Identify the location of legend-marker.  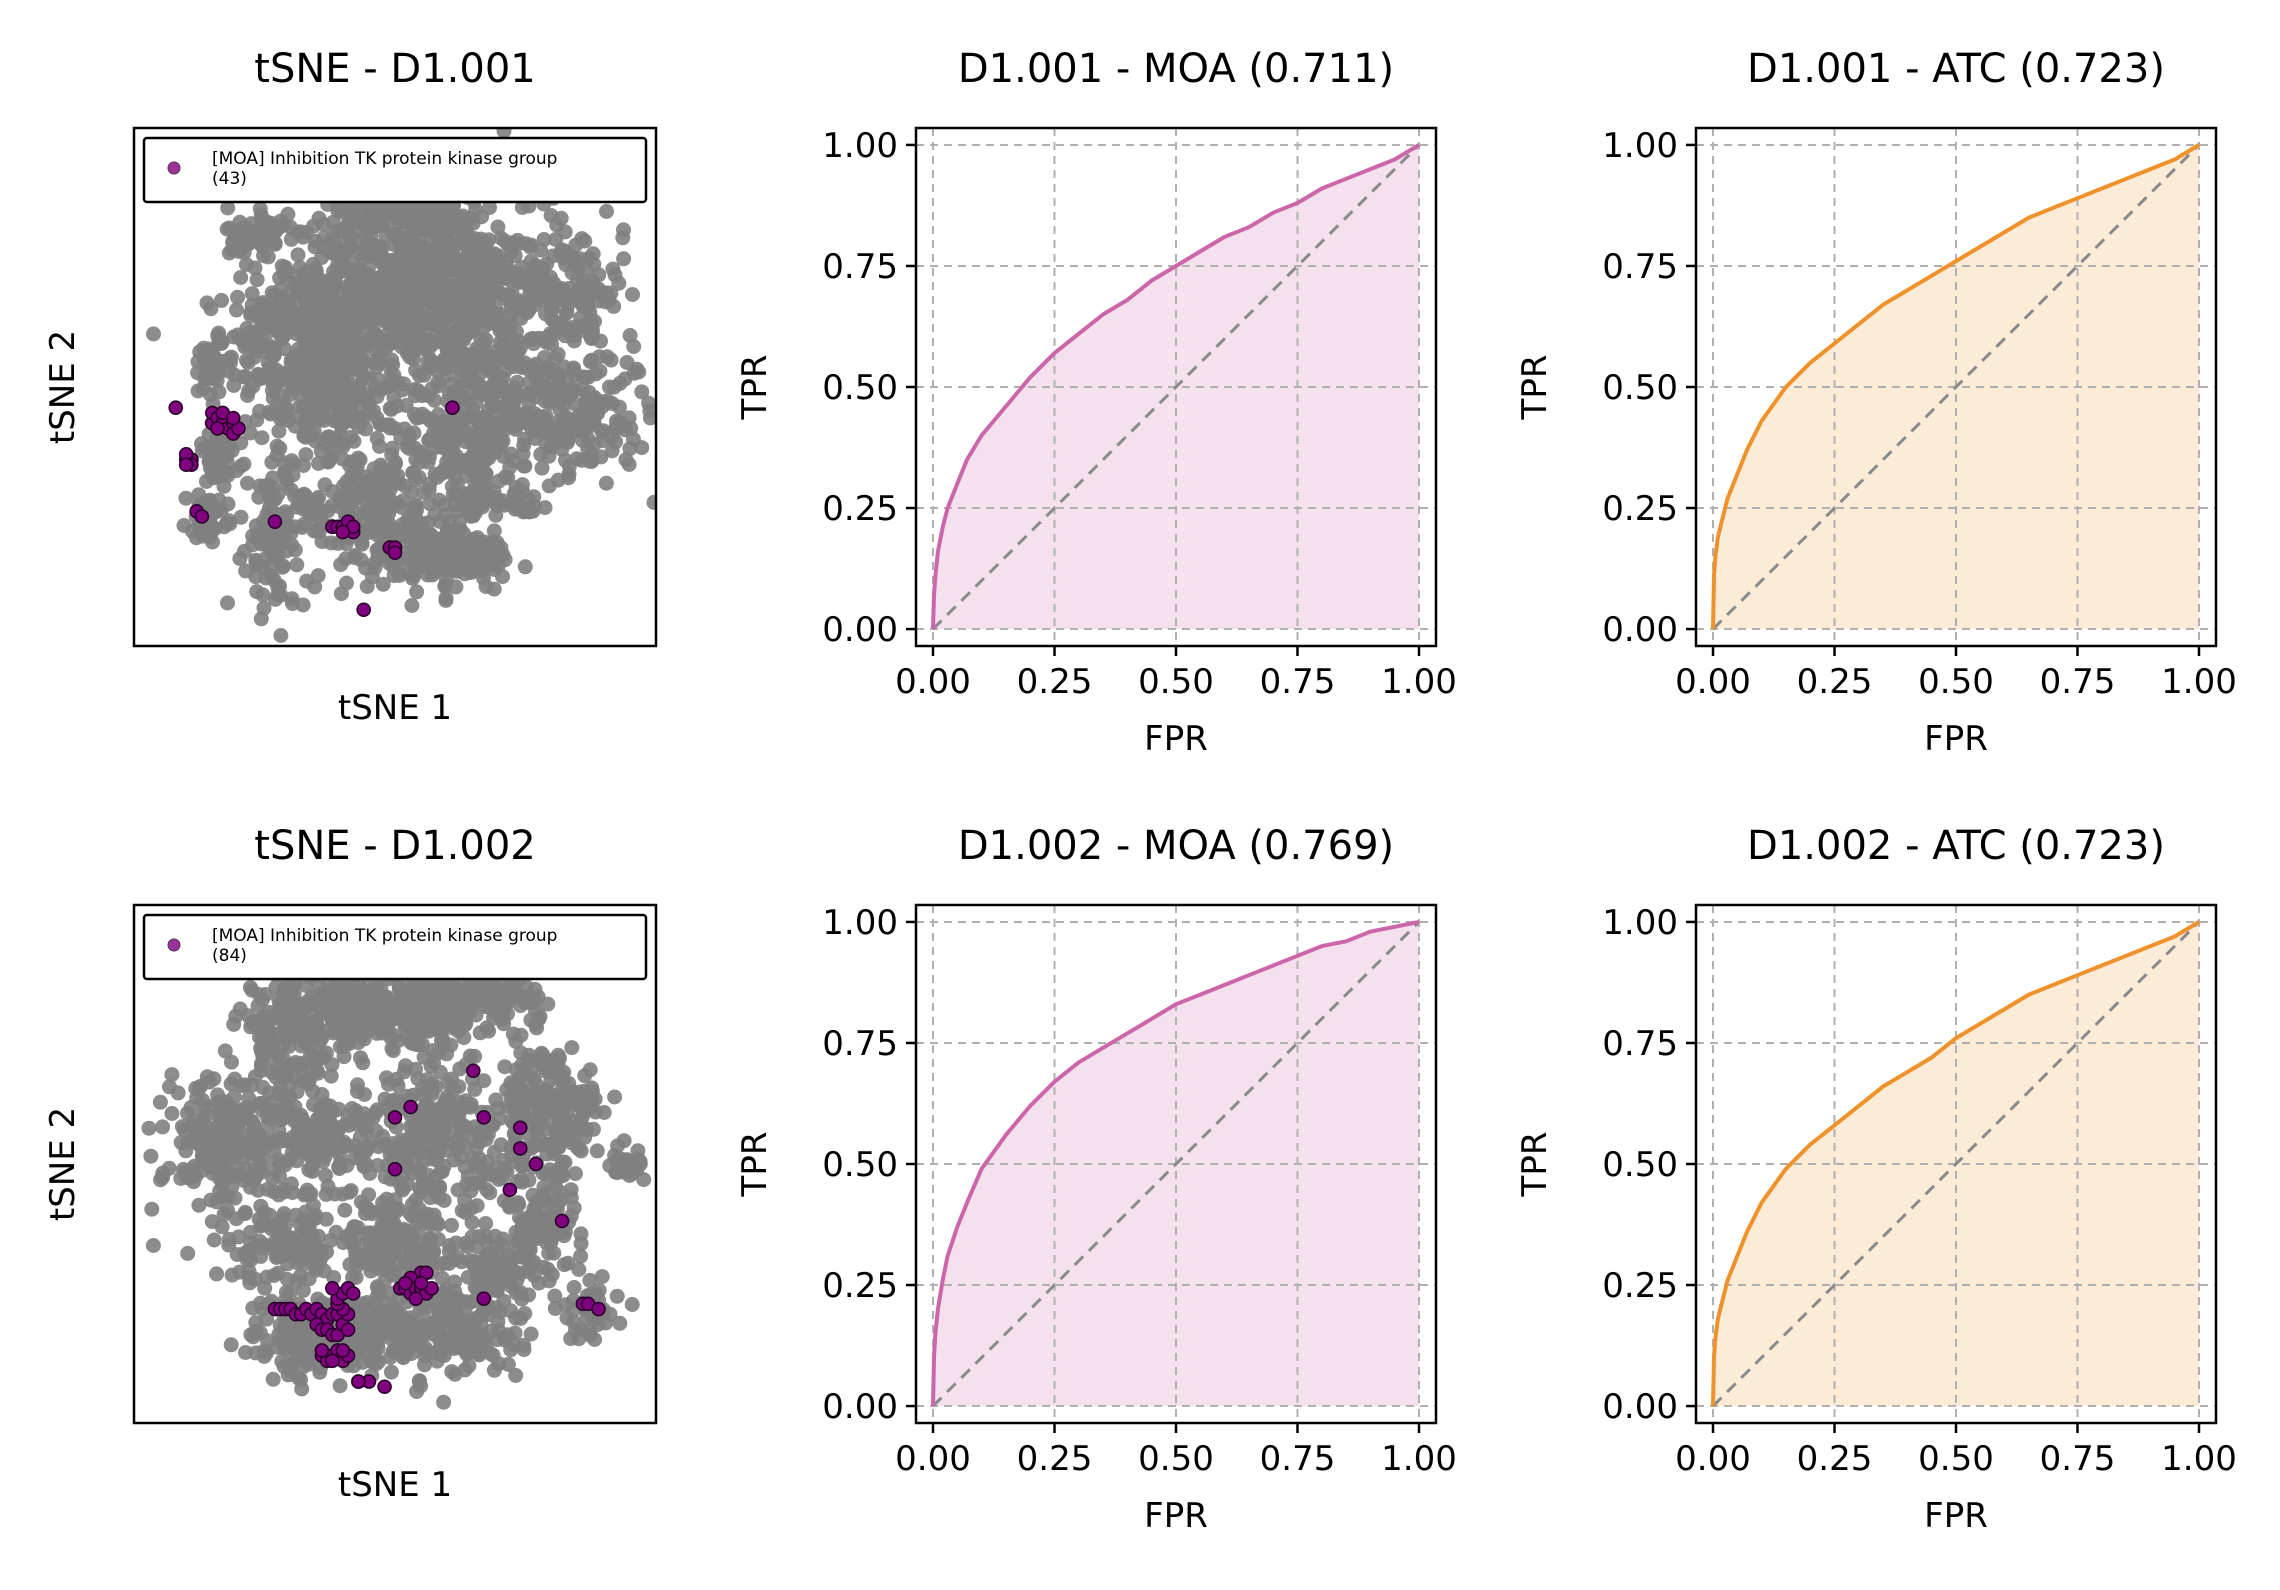
(174, 168).